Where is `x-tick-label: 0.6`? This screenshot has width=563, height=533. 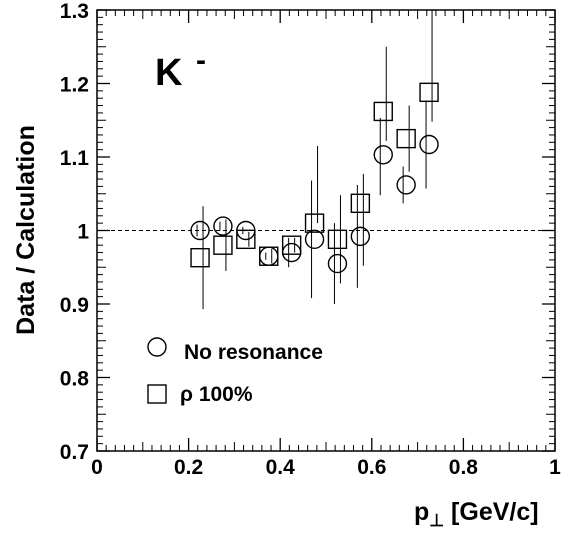
x-tick-label: 0.6 is located at coordinates (371, 467).